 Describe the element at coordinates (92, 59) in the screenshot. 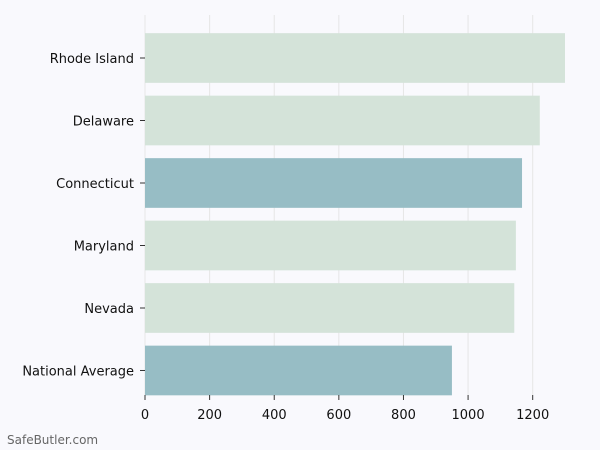

I see `y-tick-label: Rhode Island` at that location.